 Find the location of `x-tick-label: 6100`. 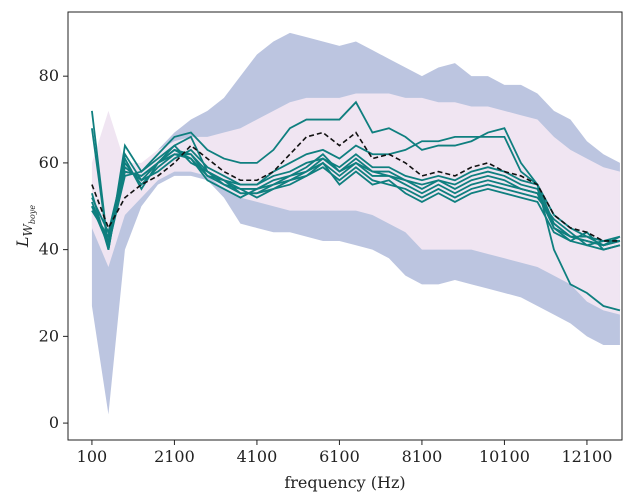

x-tick-label: 6100 is located at coordinates (339, 456).